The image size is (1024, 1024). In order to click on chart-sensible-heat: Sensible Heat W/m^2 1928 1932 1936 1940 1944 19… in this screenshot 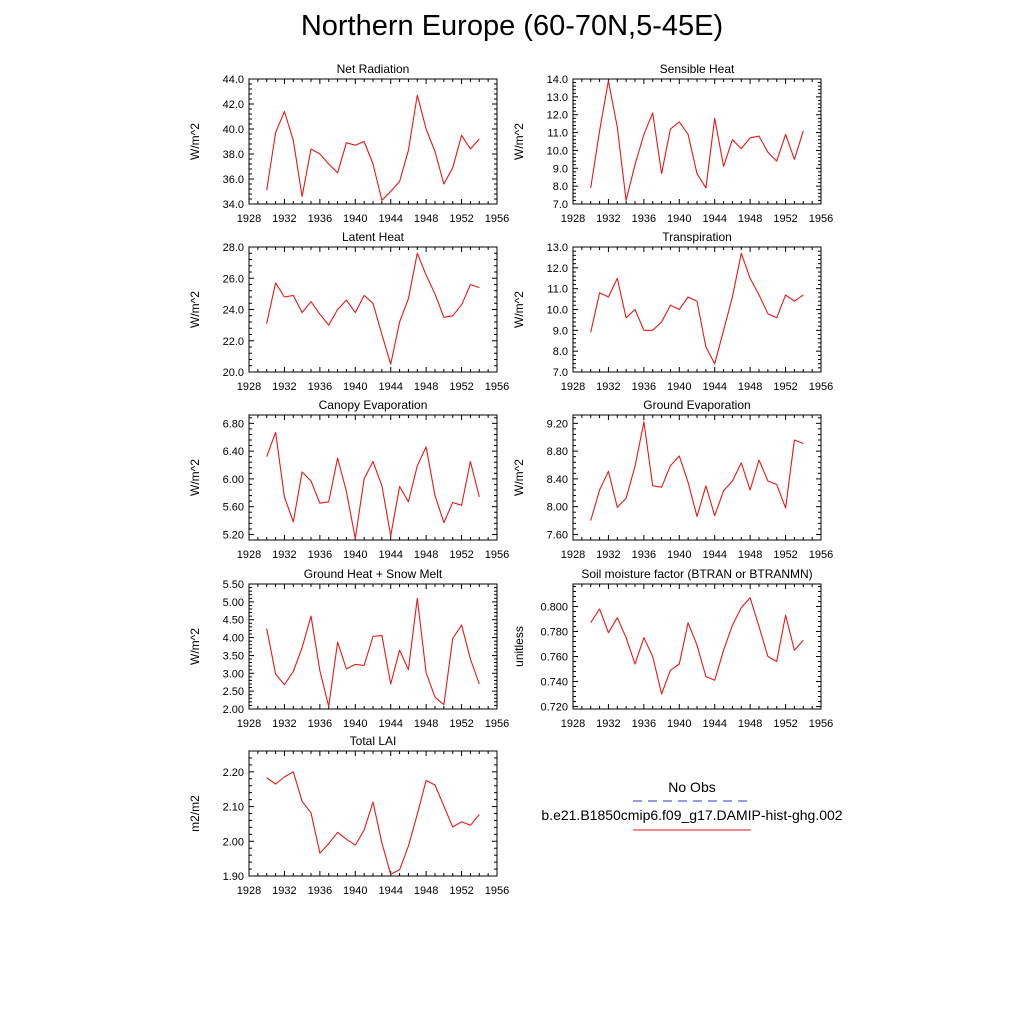, I will do `click(672, 143)`.